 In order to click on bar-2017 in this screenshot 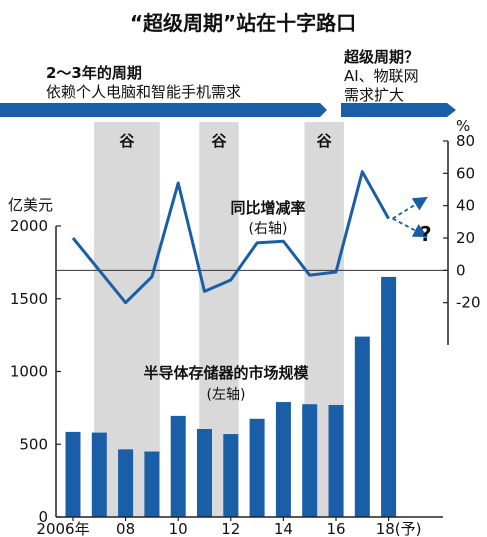, I will do `click(362, 426)`.